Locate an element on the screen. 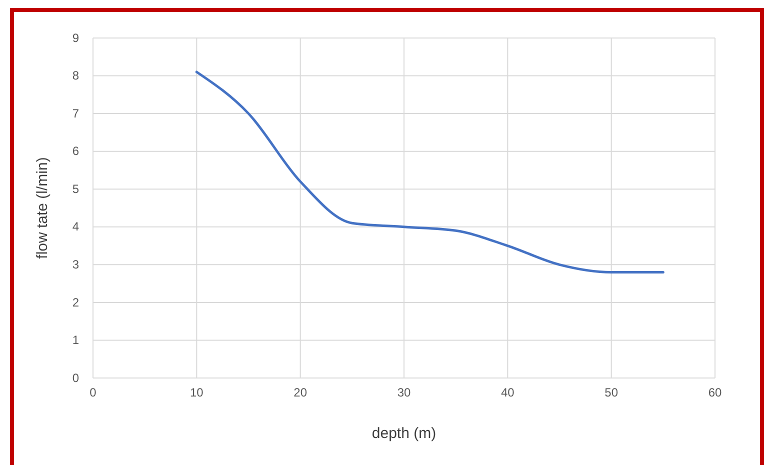 The image size is (766, 465). x-axis-title: depth (m) is located at coordinates (404, 433).